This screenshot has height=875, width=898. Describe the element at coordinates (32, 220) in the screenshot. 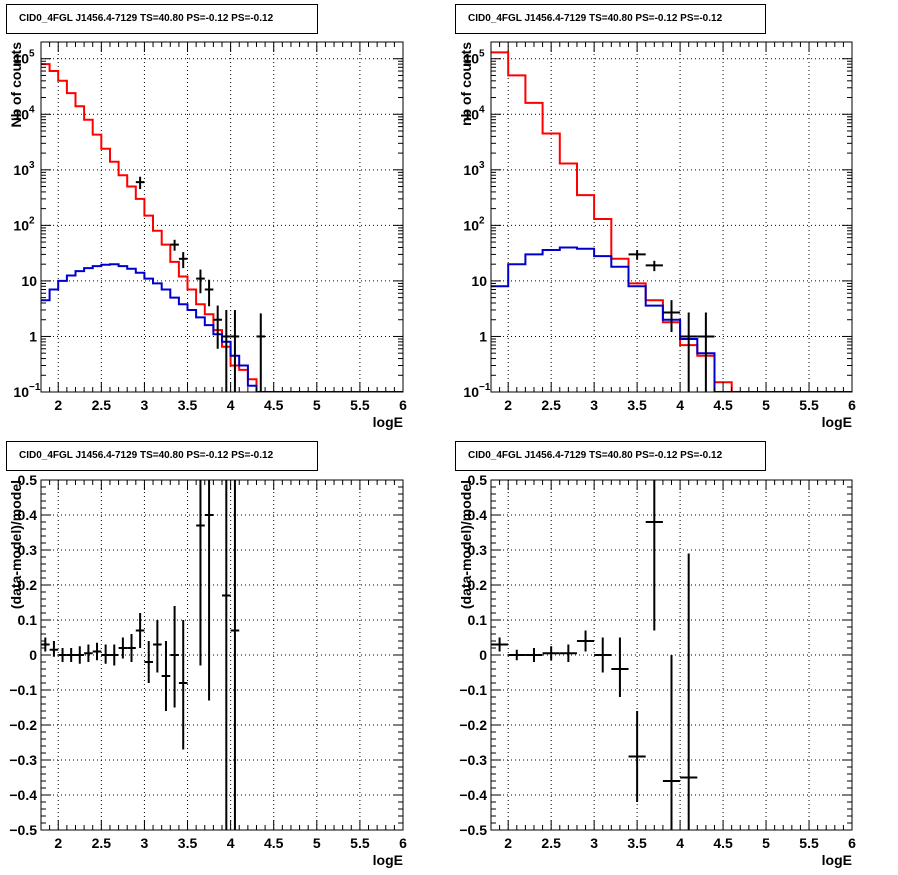

I see `y-tick-exponent: 2` at that location.